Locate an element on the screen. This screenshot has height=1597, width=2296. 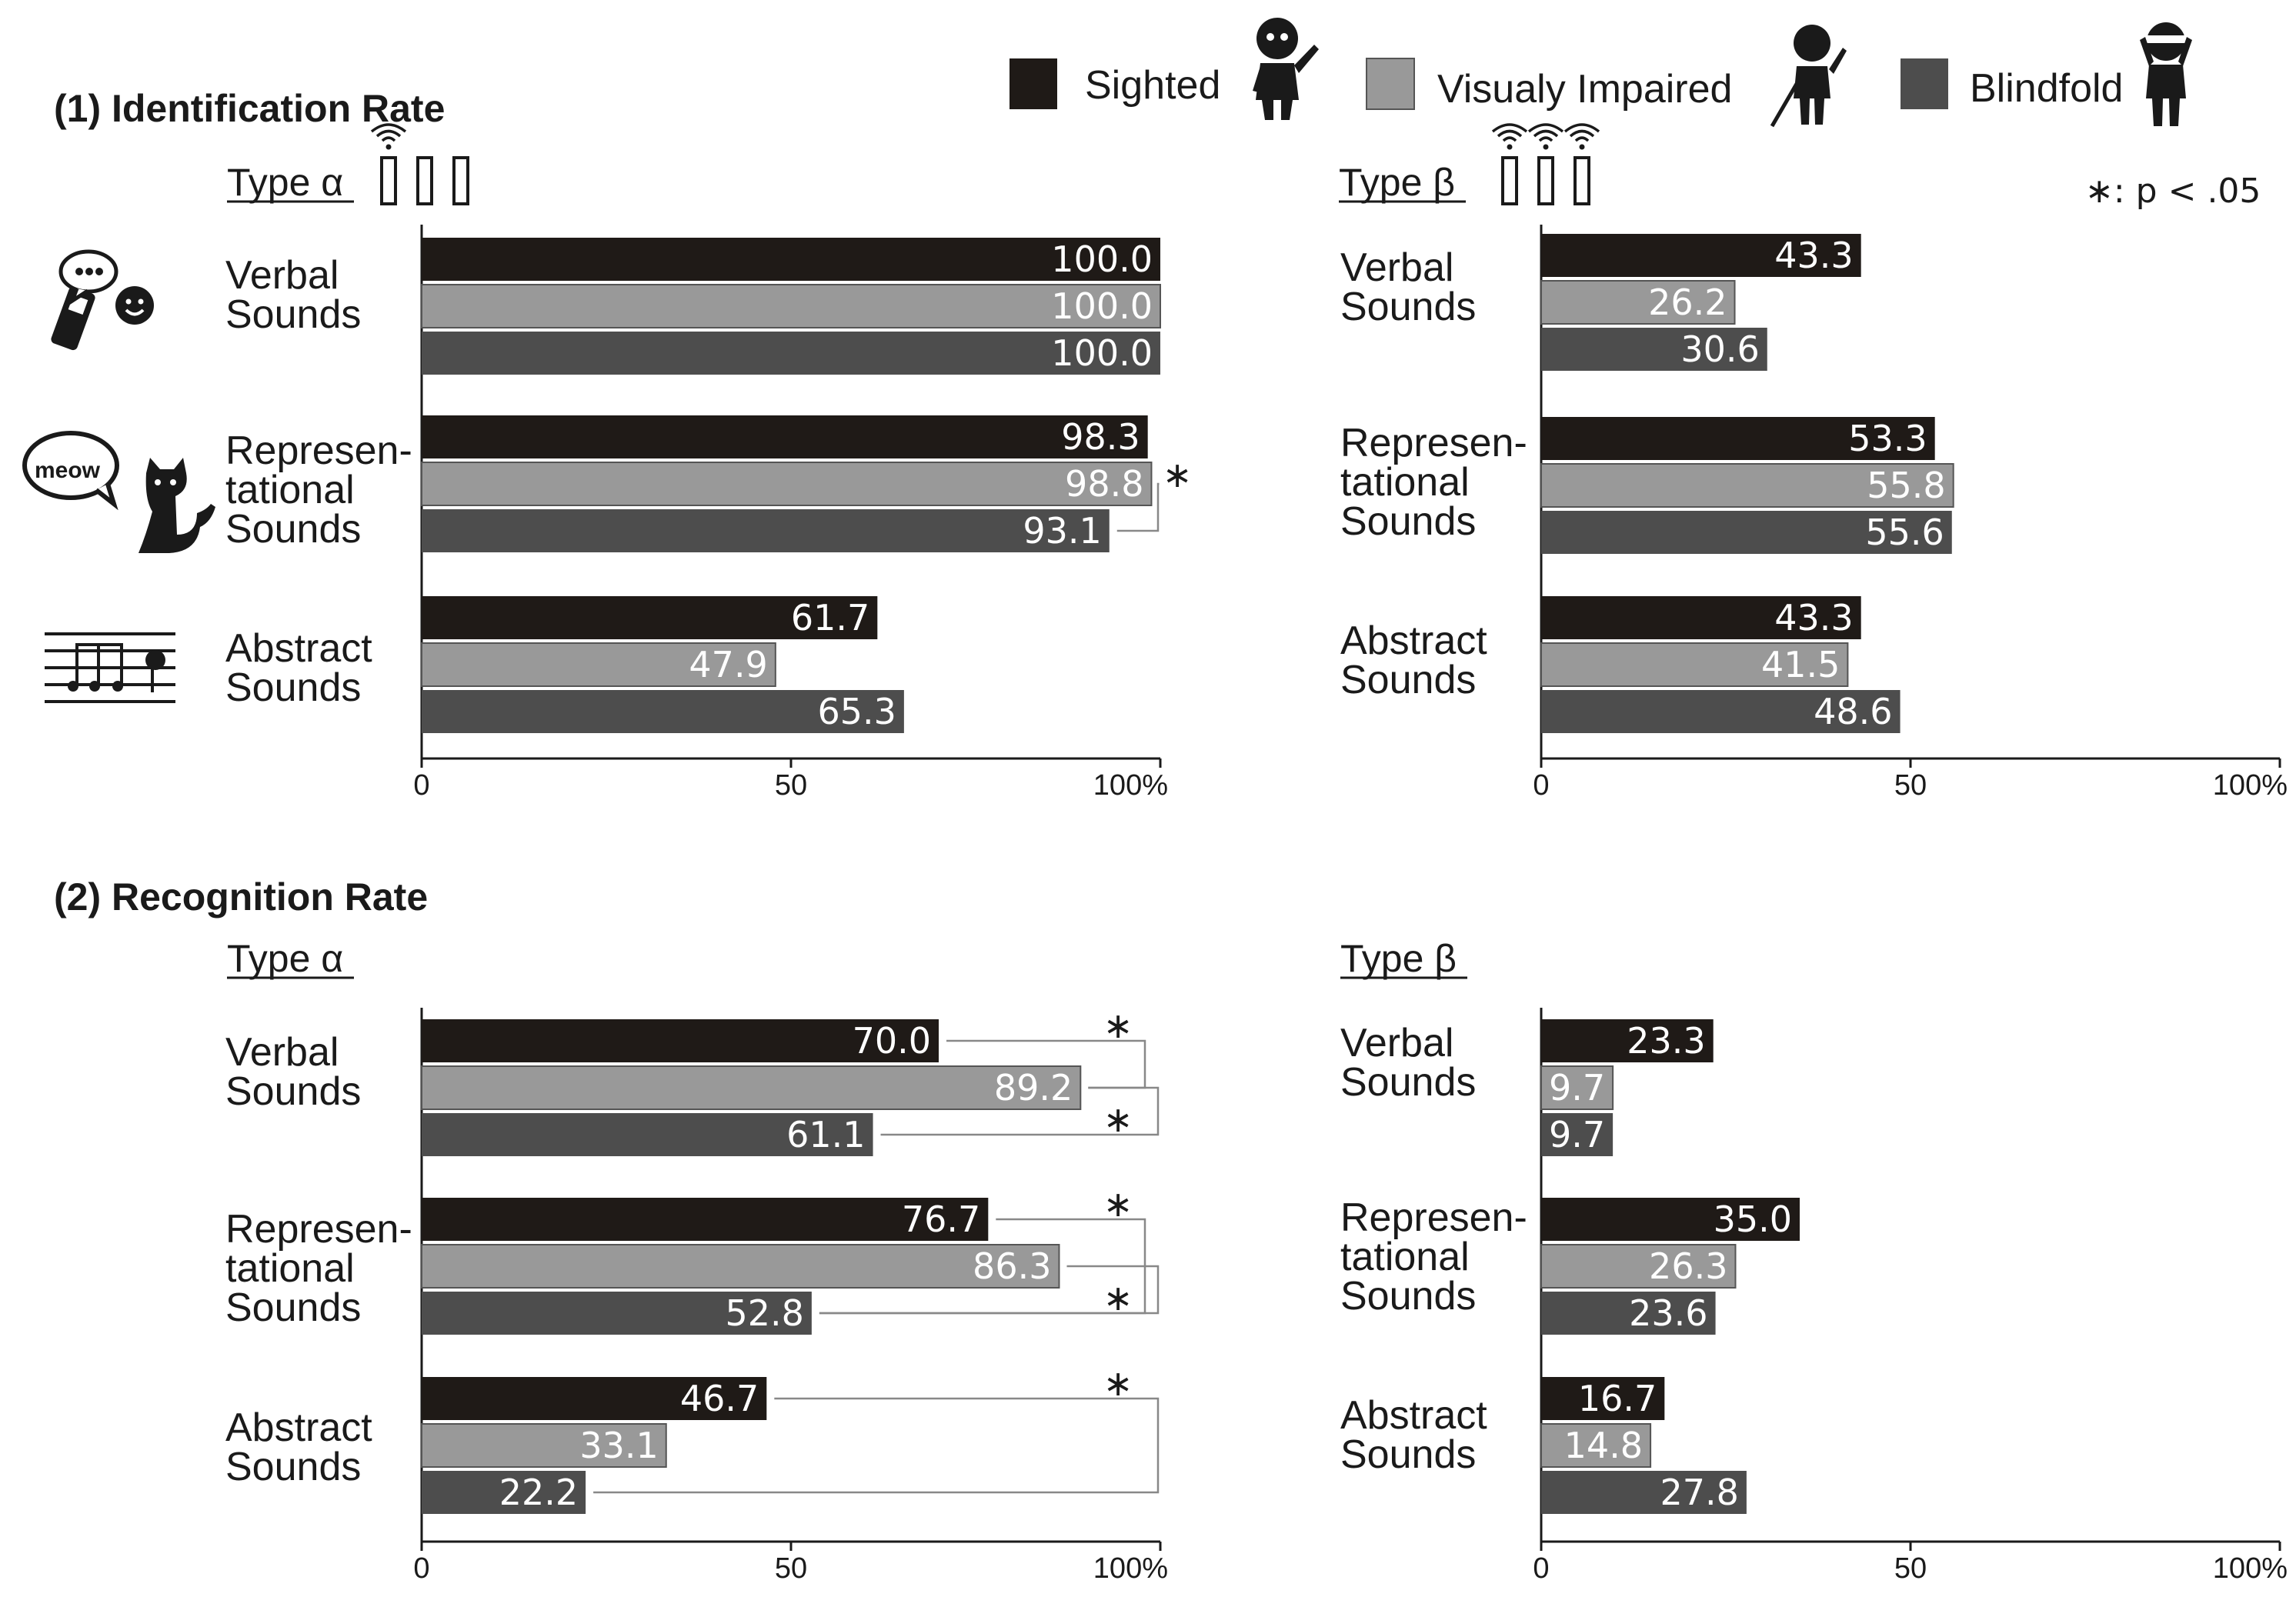
data-label: 89.2 is located at coordinates (1033, 1088).